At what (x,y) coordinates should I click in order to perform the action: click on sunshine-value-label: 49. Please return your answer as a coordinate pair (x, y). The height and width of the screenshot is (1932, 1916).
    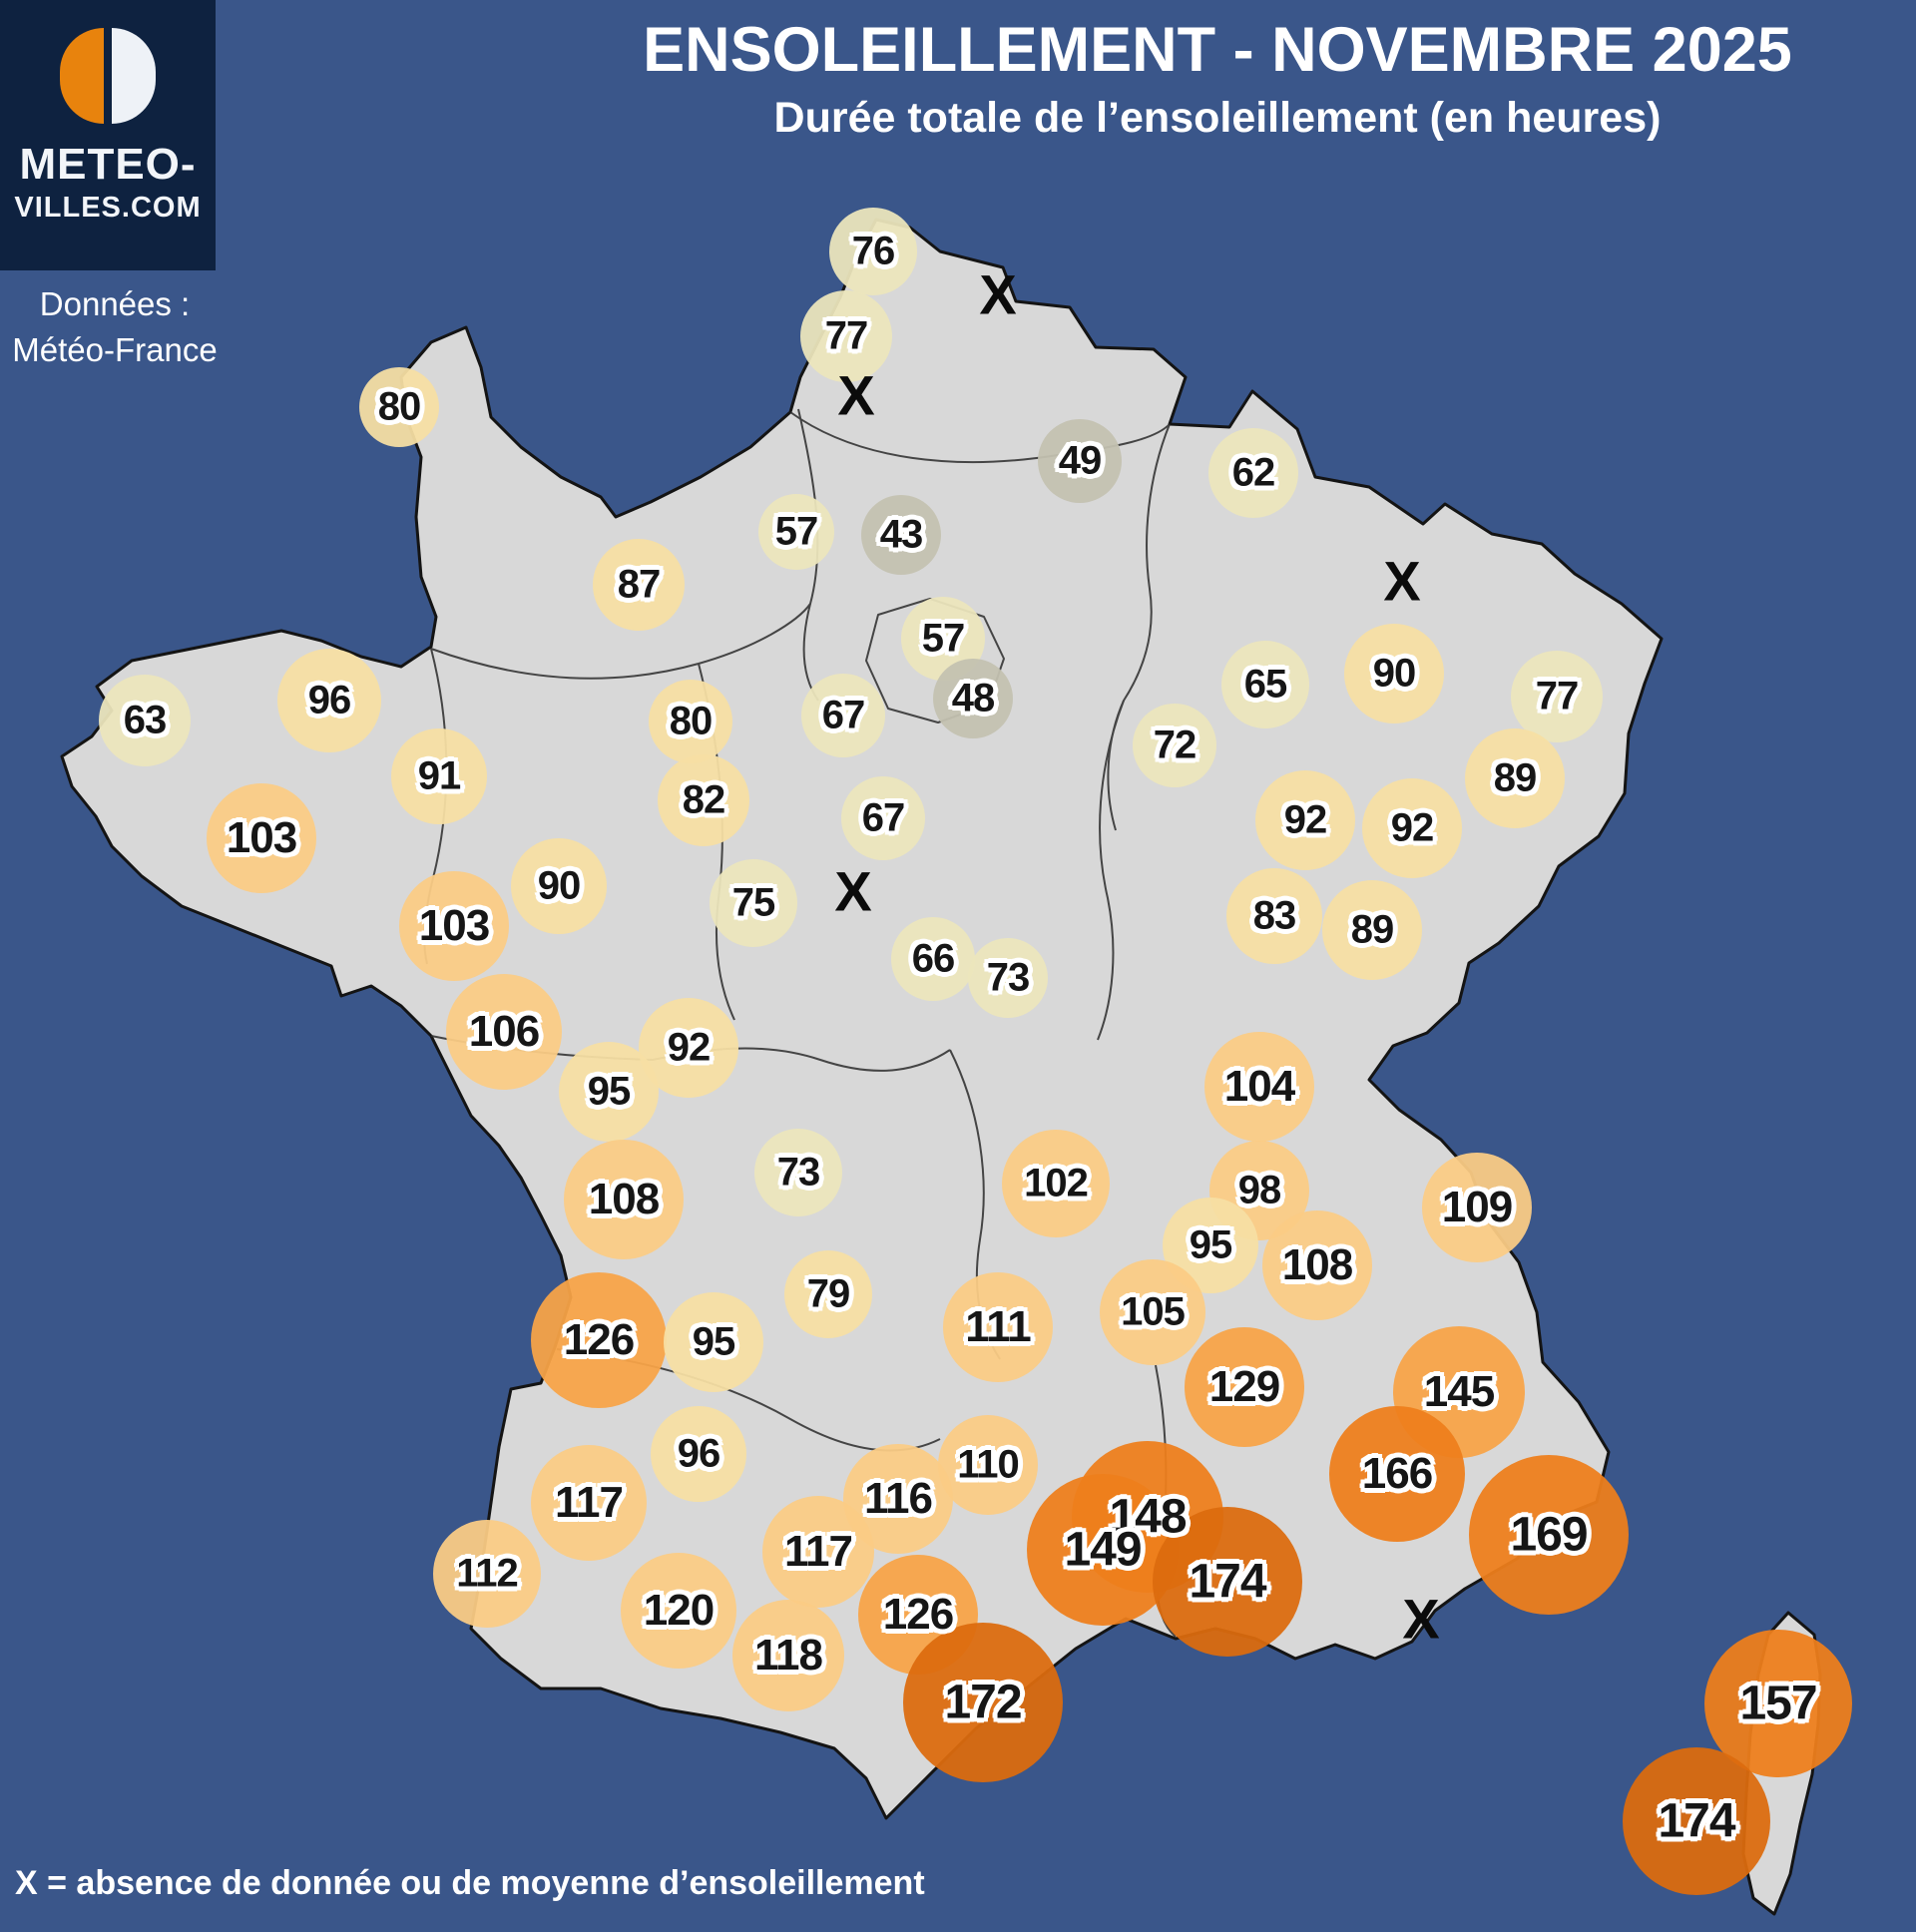
    Looking at the image, I should click on (1080, 460).